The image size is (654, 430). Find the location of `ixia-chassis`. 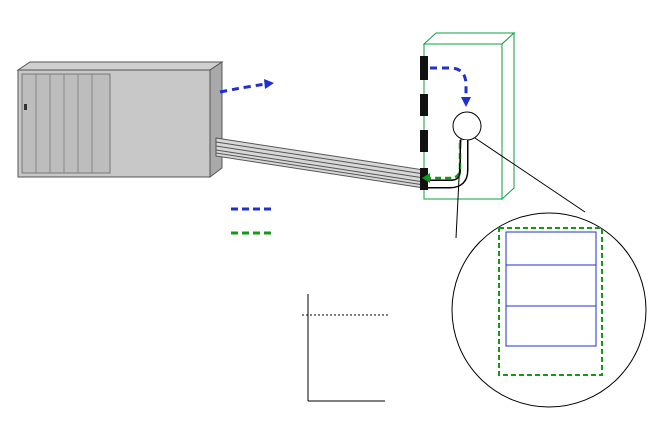

ixia-chassis is located at coordinates (120, 119).